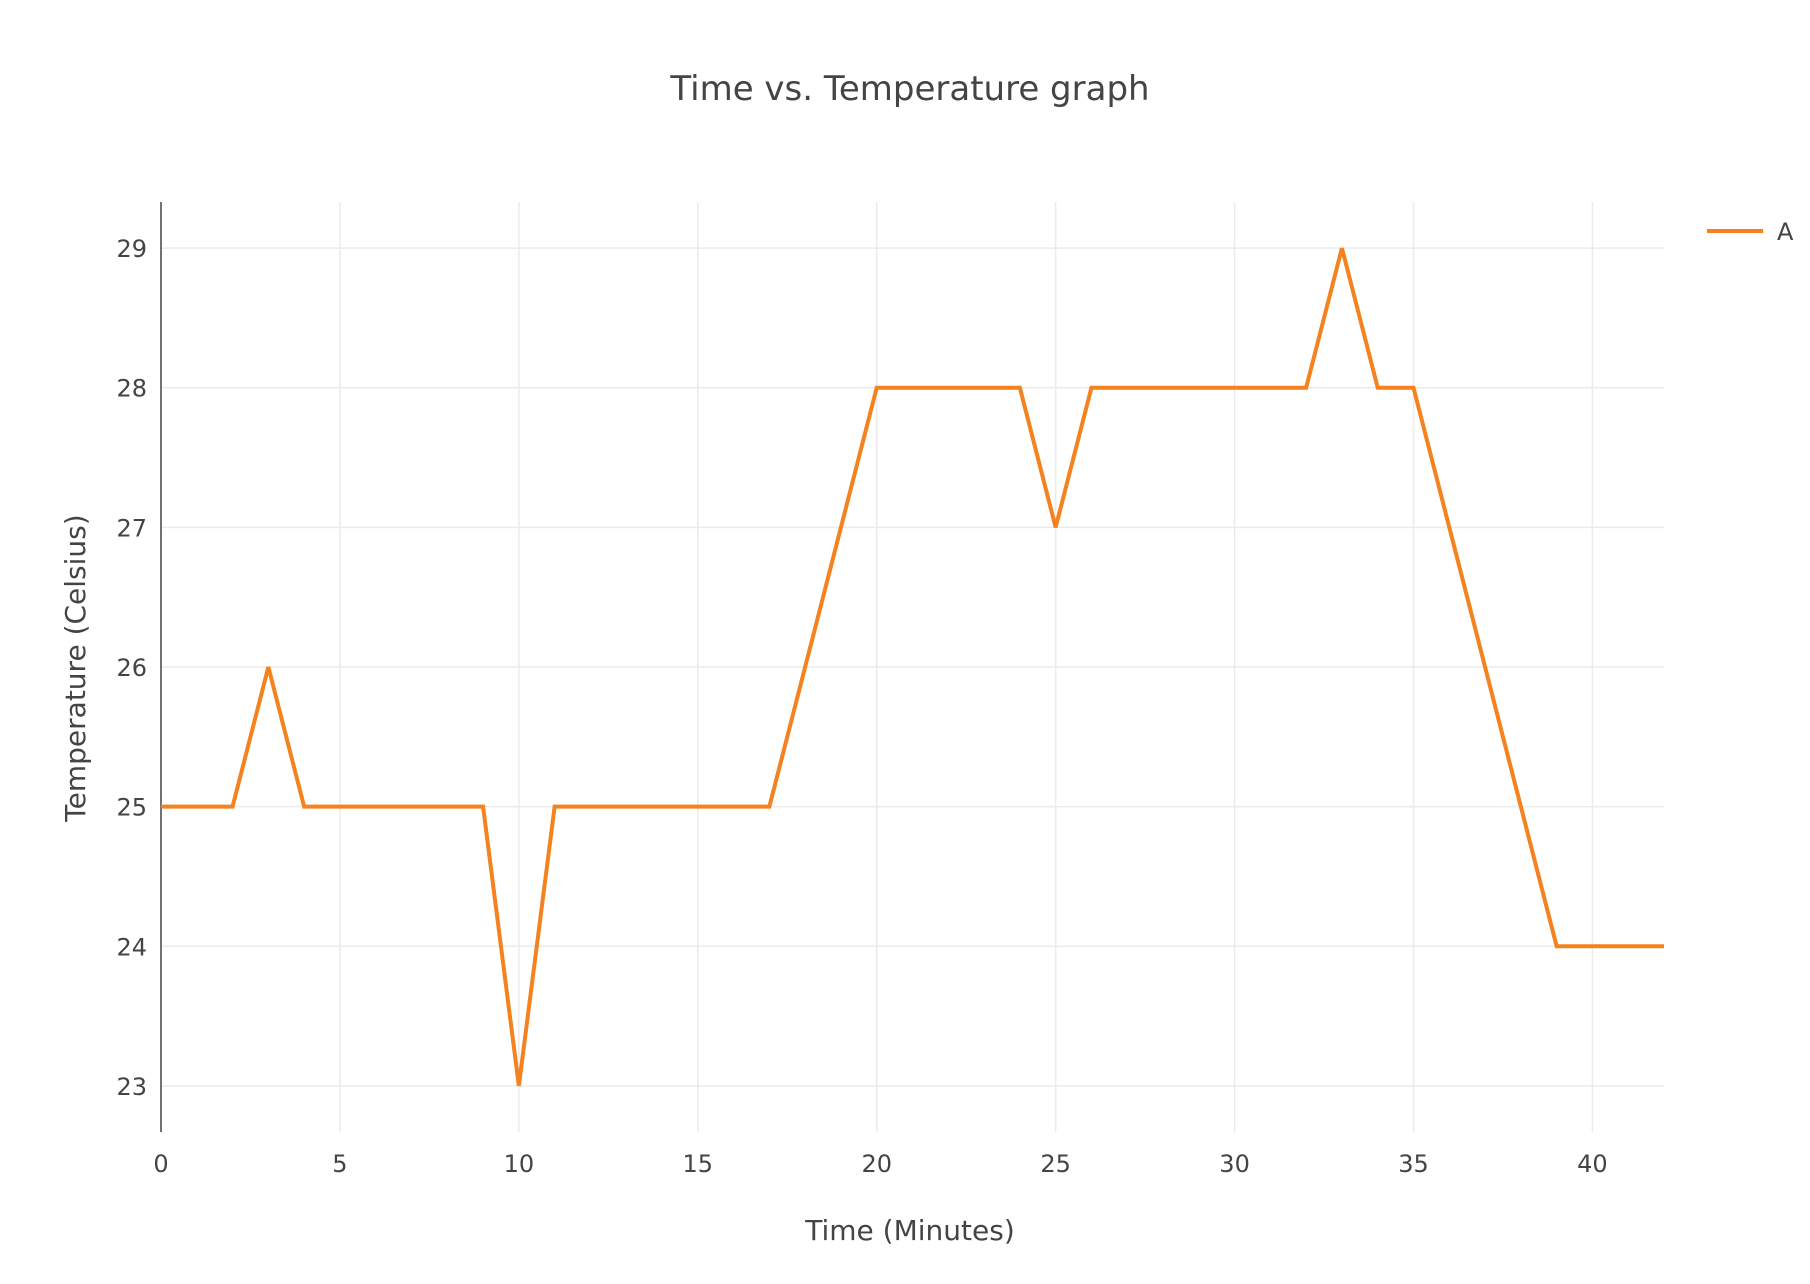  Describe the element at coordinates (131, 668) in the screenshot. I see `y-tick-label: 26` at that location.